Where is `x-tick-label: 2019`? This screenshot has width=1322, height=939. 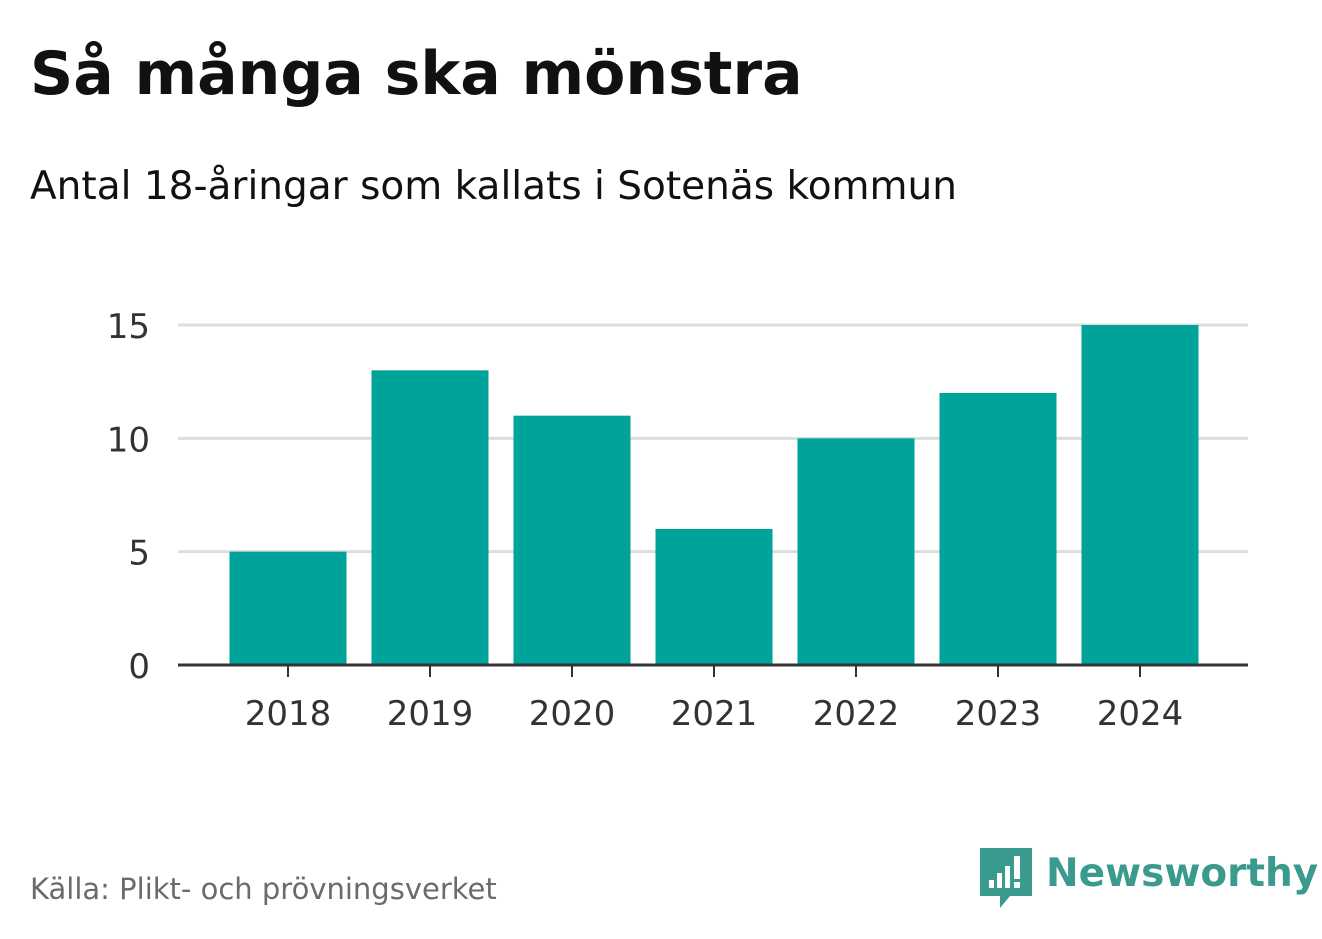
x-tick-label: 2019 is located at coordinates (430, 714).